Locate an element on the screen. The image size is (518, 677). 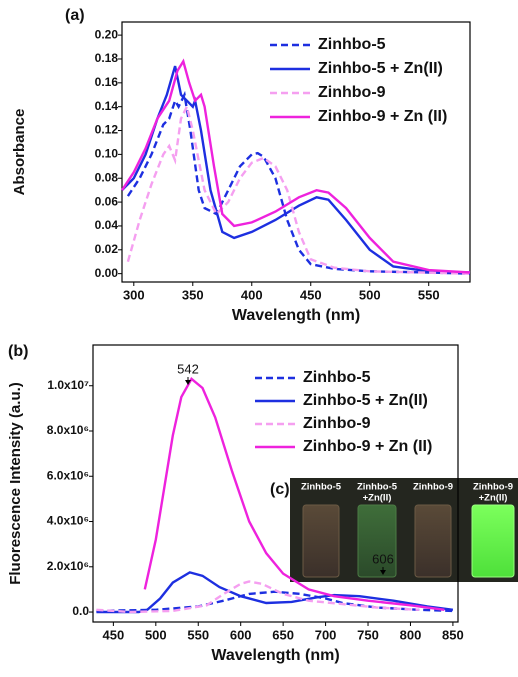
annotation: 542 is located at coordinates (188, 368).